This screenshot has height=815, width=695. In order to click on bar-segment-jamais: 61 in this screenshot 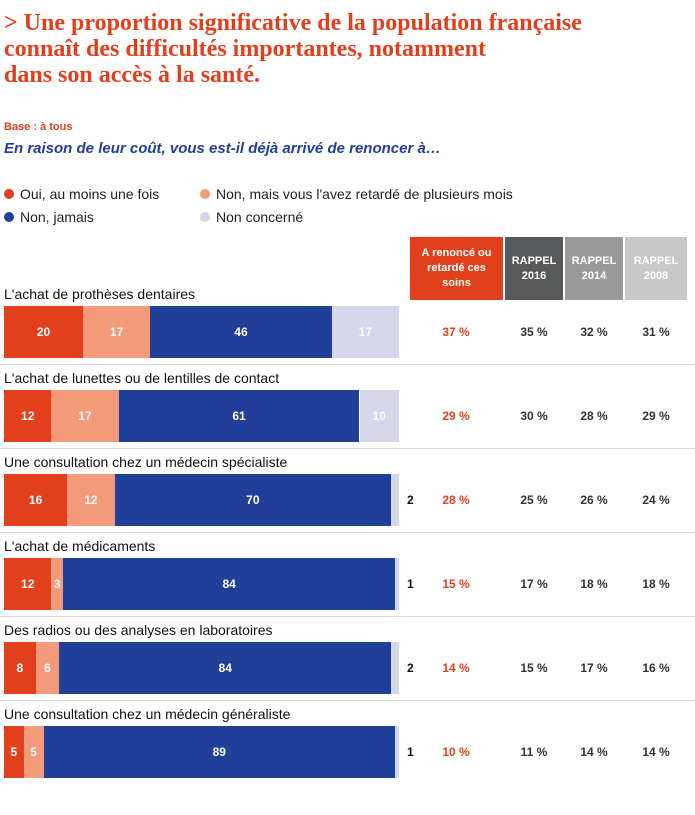, I will do `click(239, 416)`.